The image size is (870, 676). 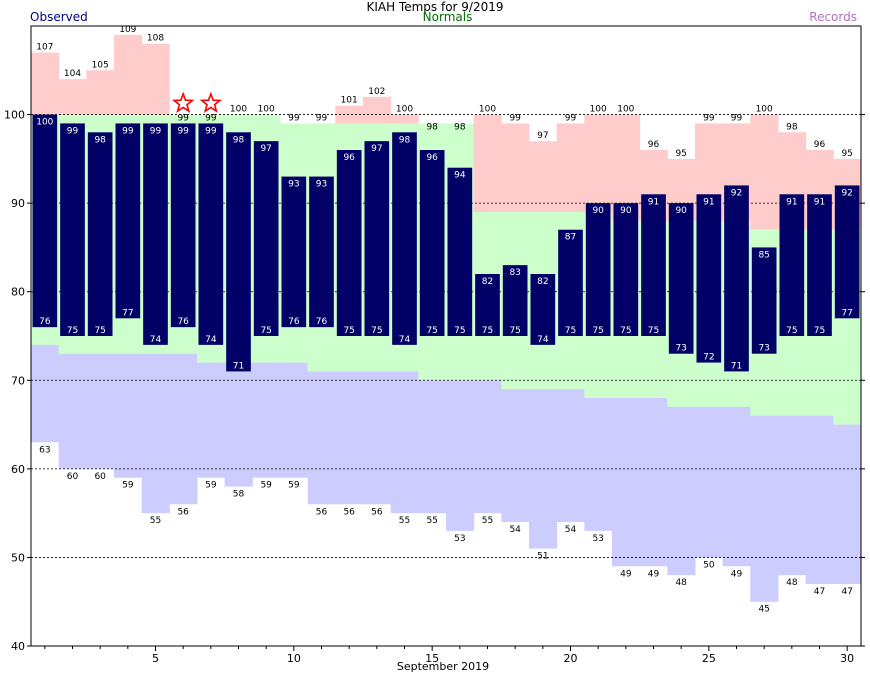 What do you see at coordinates (447, 17) in the screenshot?
I see `legend-normals: Normals` at bounding box center [447, 17].